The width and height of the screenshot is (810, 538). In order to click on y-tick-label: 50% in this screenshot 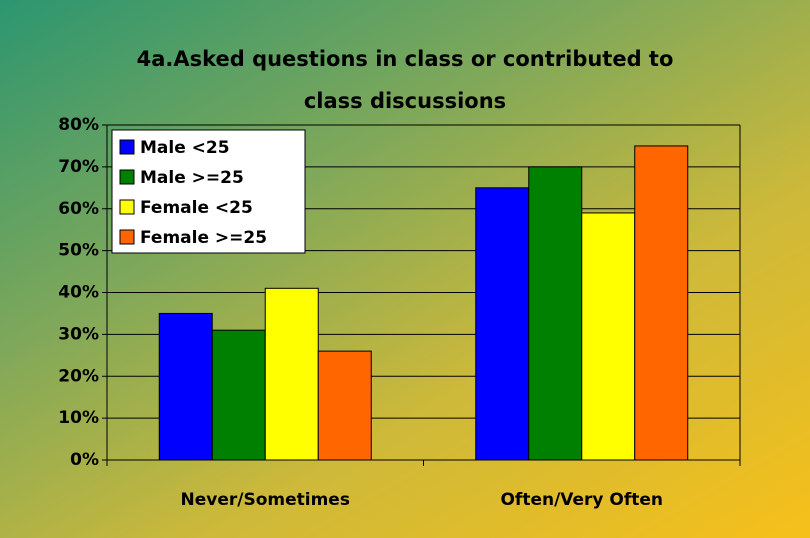, I will do `click(78, 251)`.